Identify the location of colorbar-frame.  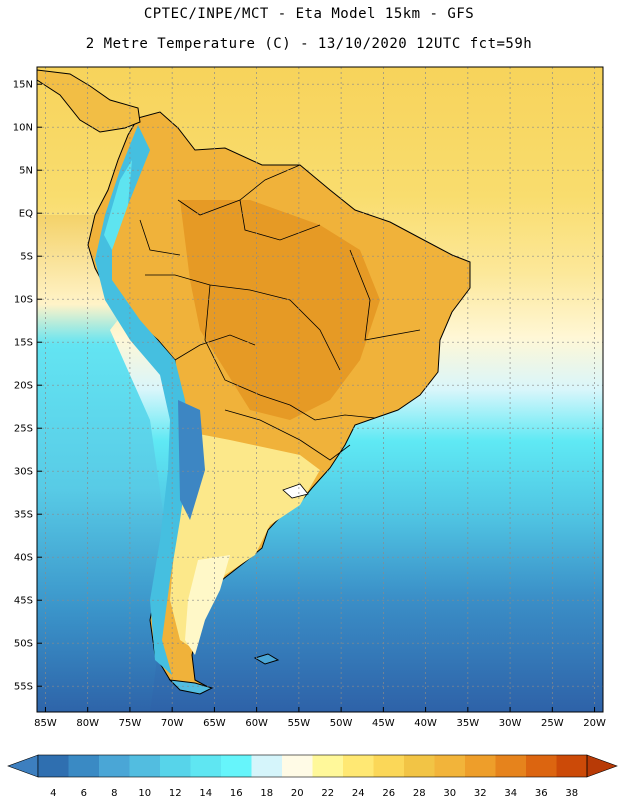
(312, 766).